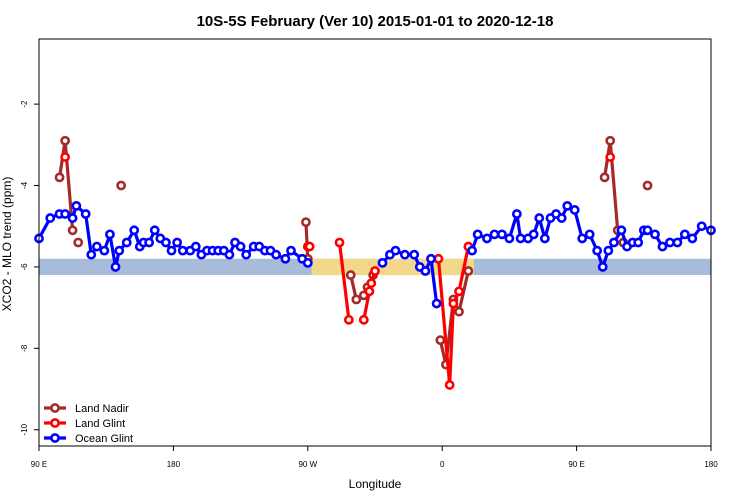 The height and width of the screenshot is (500, 750). I want to click on x-axis-label: Longitude, so click(375, 484).